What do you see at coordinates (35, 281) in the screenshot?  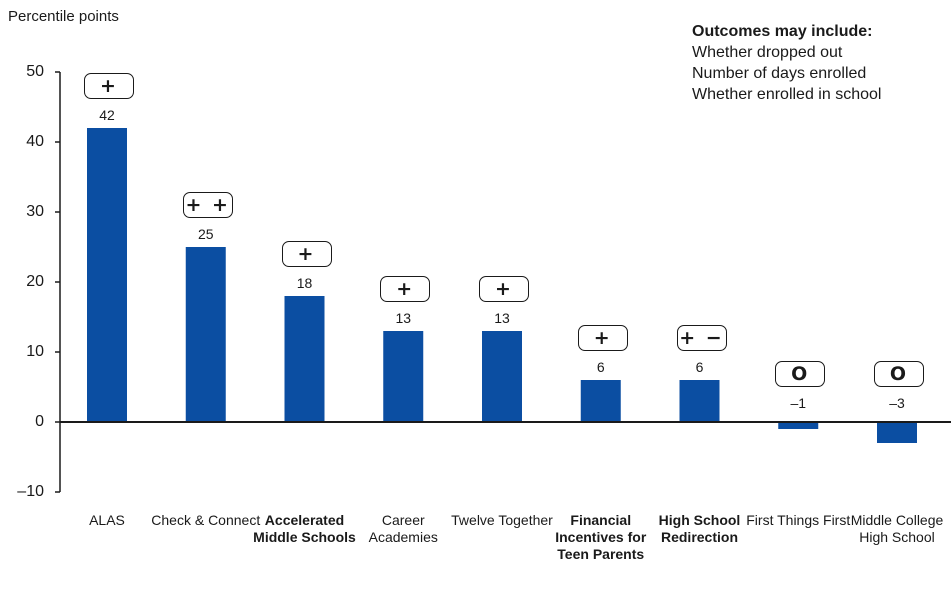 I see `y-tick-label: 20` at bounding box center [35, 281].